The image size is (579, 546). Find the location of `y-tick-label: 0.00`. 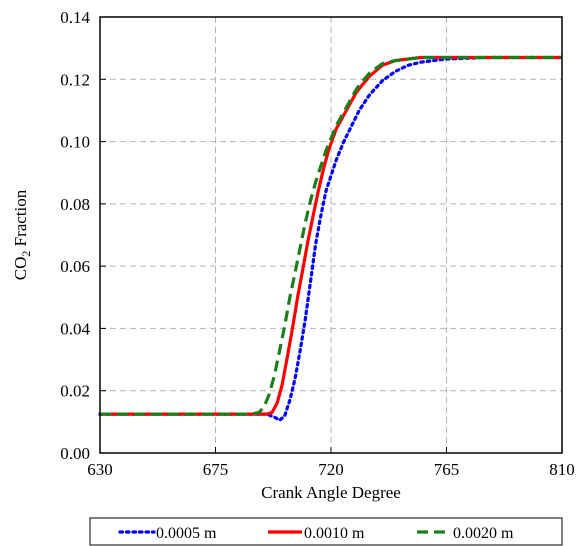

y-tick-label: 0.00 is located at coordinates (75, 453).